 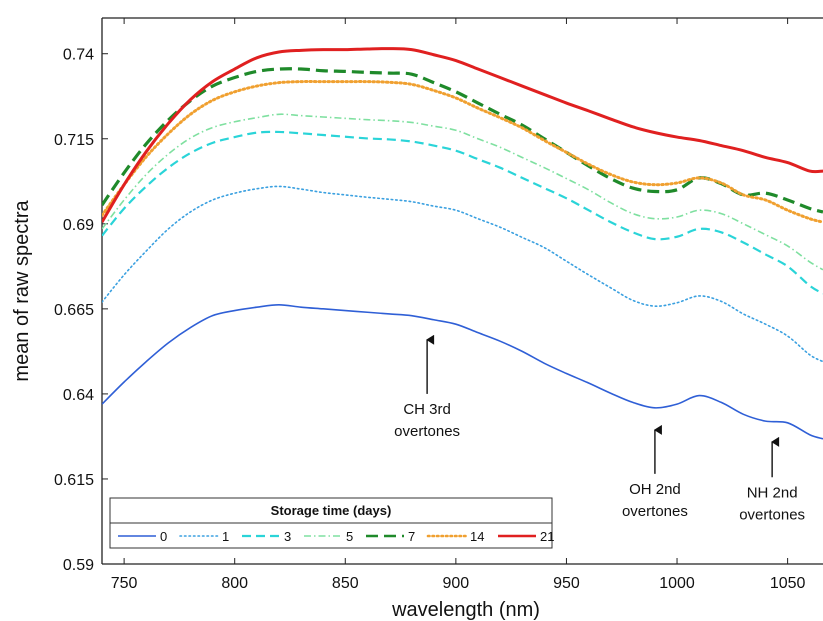 I want to click on x-tick-label: 850, so click(x=345, y=583).